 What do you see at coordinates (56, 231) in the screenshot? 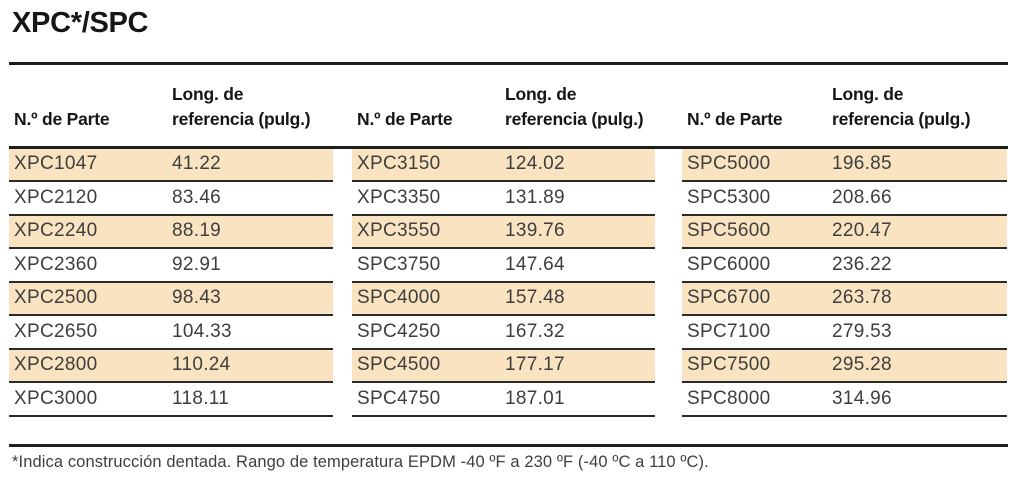
I see `part-number-cell: XPC2240` at bounding box center [56, 231].